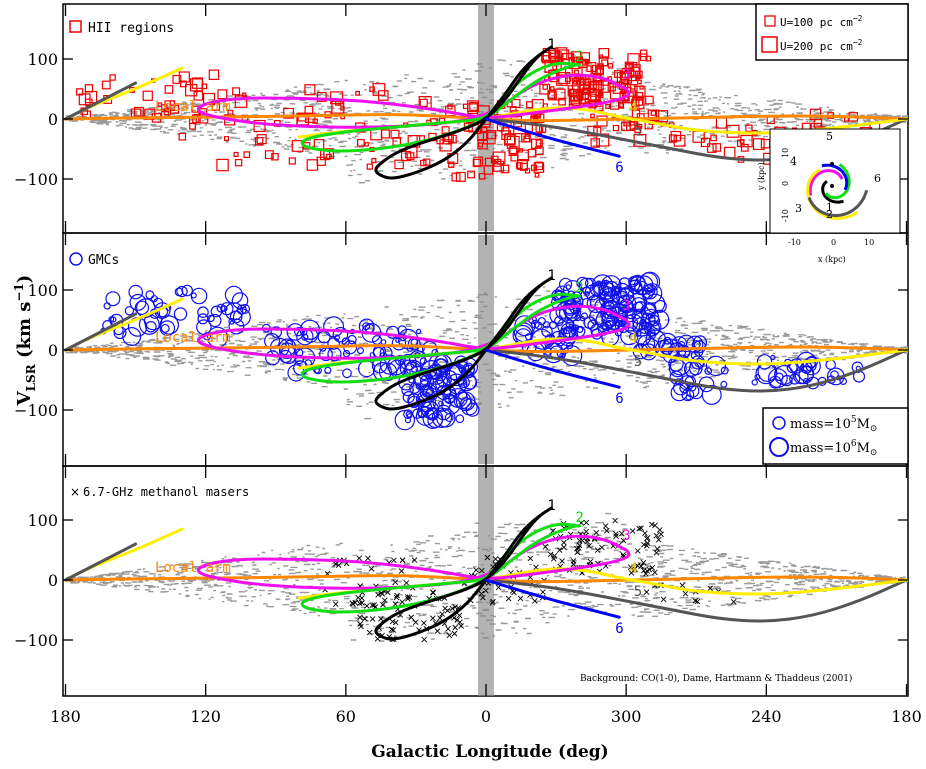 This screenshot has width=926, height=769. What do you see at coordinates (785, 153) in the screenshot?
I see `inset-tick-y-10: 10` at bounding box center [785, 153].